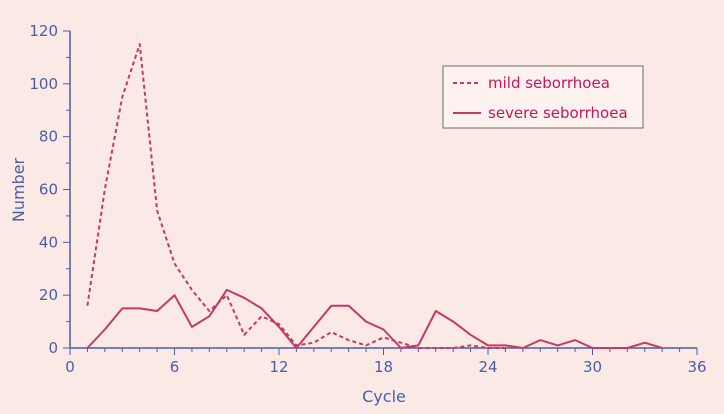  What do you see at coordinates (48, 137) in the screenshot?
I see `y-tick-label: 80` at bounding box center [48, 137].